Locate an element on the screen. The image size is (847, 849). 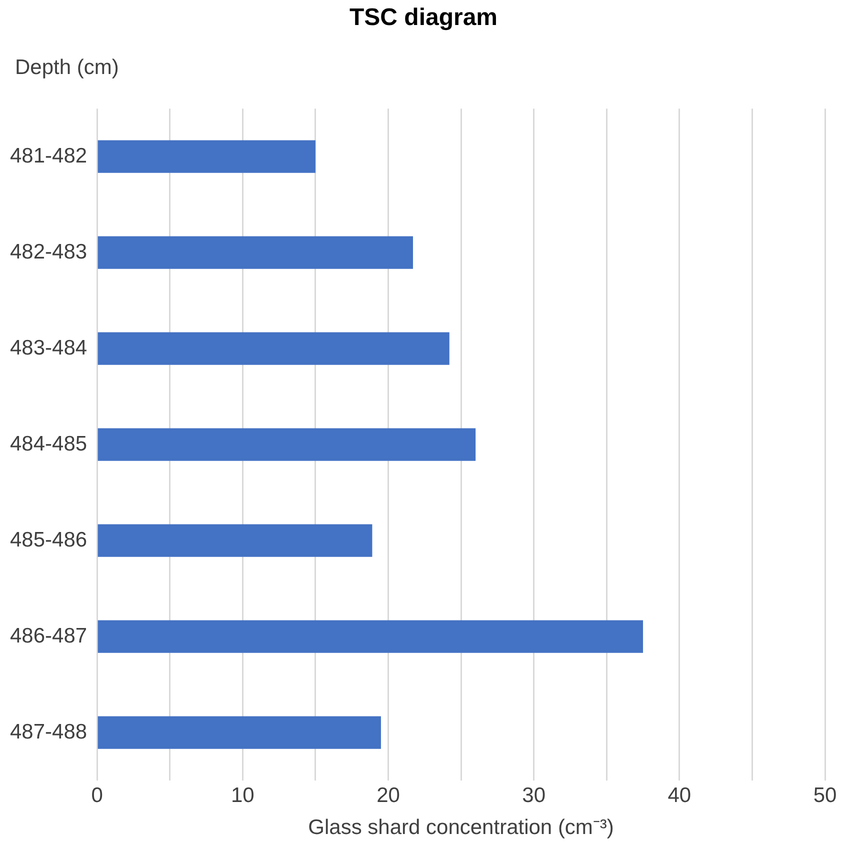
x-tick-label: 50 is located at coordinates (825, 795).